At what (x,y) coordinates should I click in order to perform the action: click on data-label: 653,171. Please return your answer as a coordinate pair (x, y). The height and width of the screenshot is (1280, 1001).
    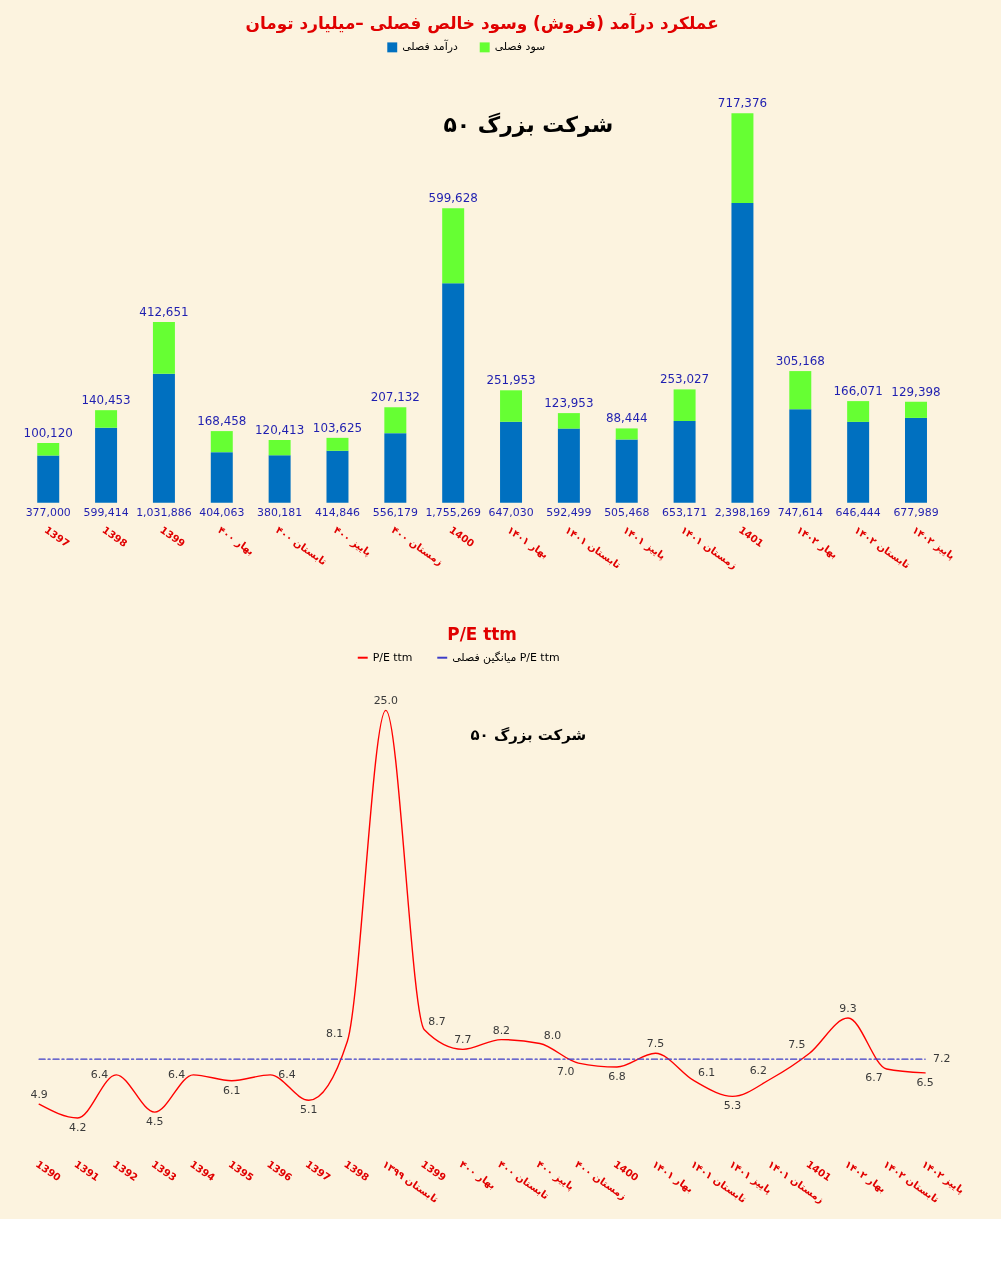
    Looking at the image, I should click on (685, 512).